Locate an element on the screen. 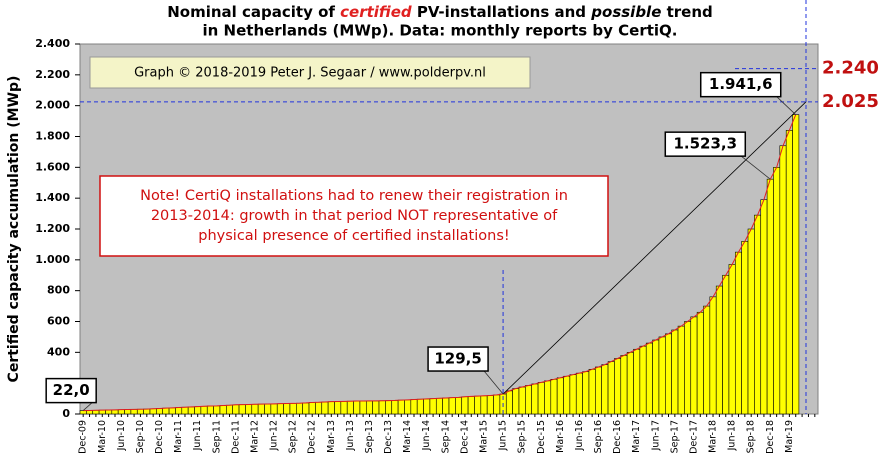  x-tick-label: Dec-10 is located at coordinates (159, 437).